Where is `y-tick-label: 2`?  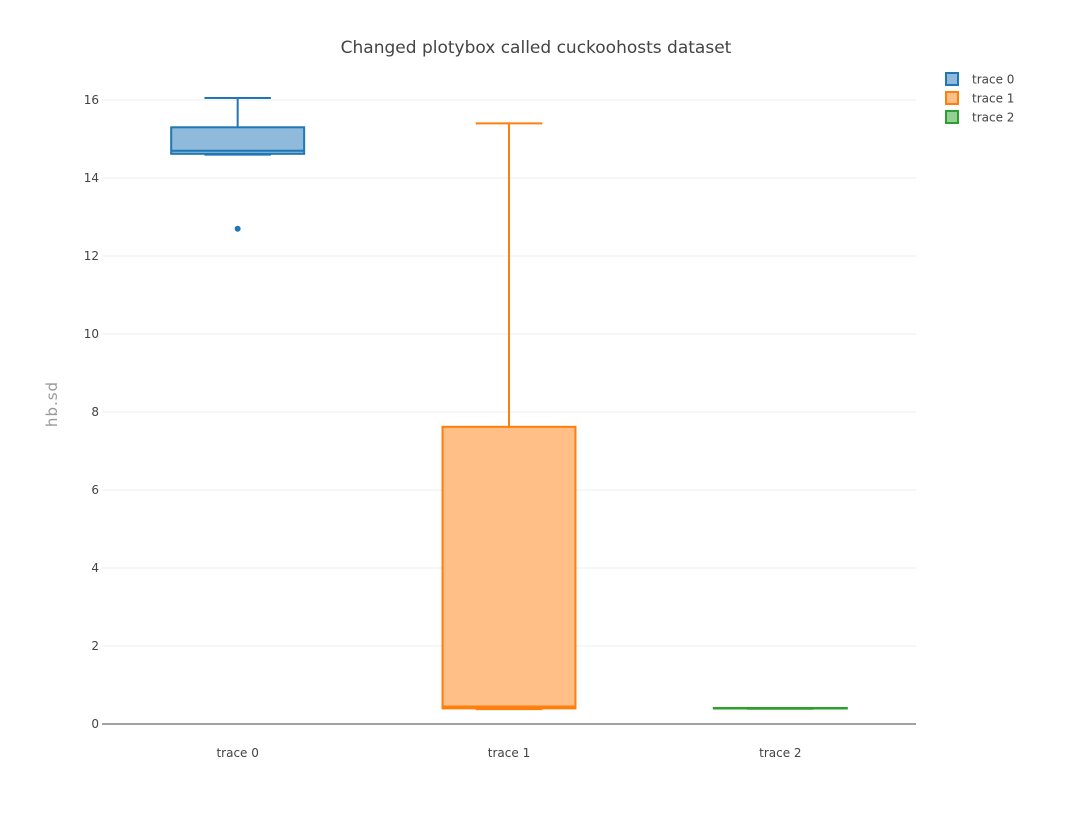
y-tick-label: 2 is located at coordinates (95, 646).